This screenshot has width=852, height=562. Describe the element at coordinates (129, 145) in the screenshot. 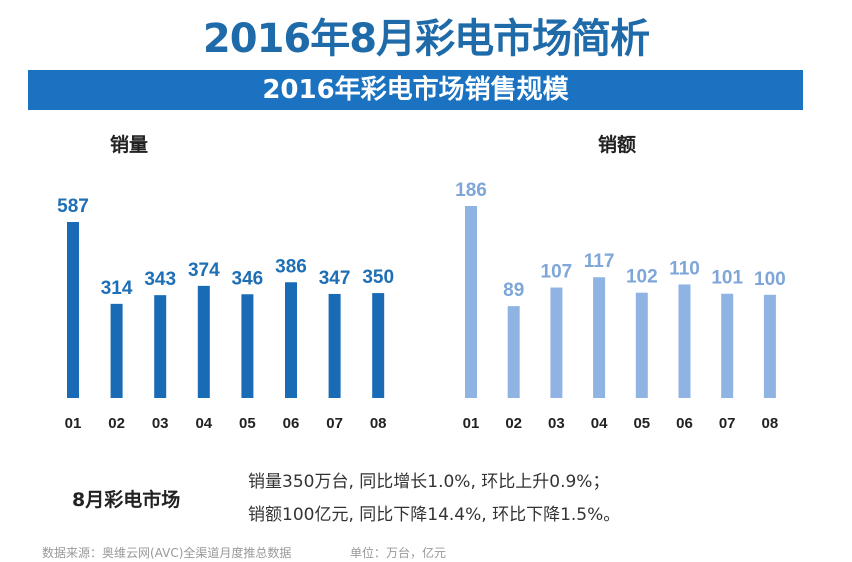

I see `sales-volume-title: 销量` at that location.